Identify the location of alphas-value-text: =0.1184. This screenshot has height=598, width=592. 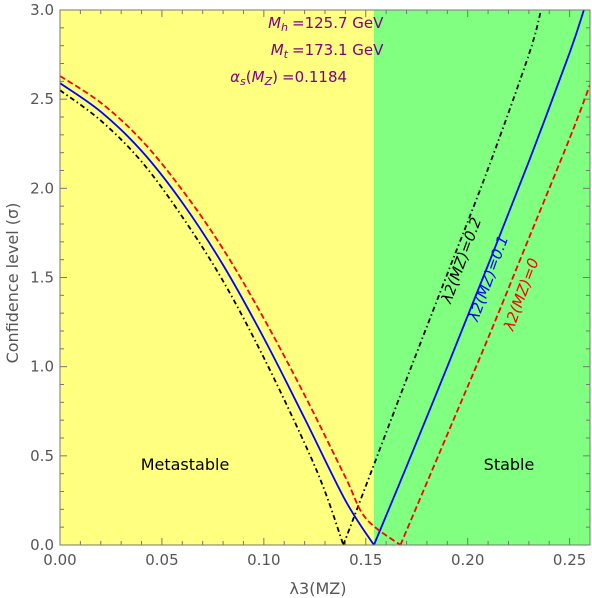
(314, 77).